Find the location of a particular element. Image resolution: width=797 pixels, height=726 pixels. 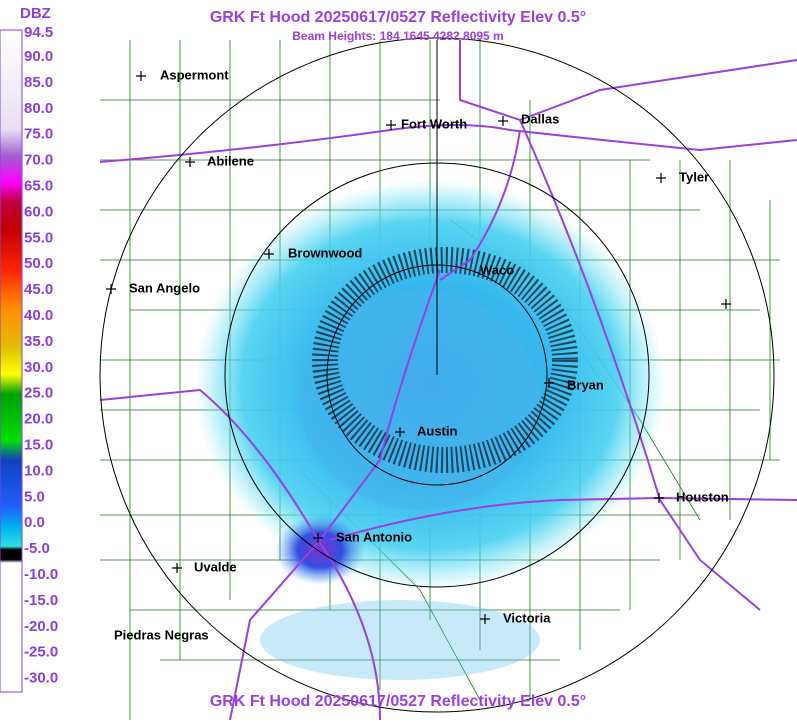

legend-label: 20.0 is located at coordinates (38, 419).